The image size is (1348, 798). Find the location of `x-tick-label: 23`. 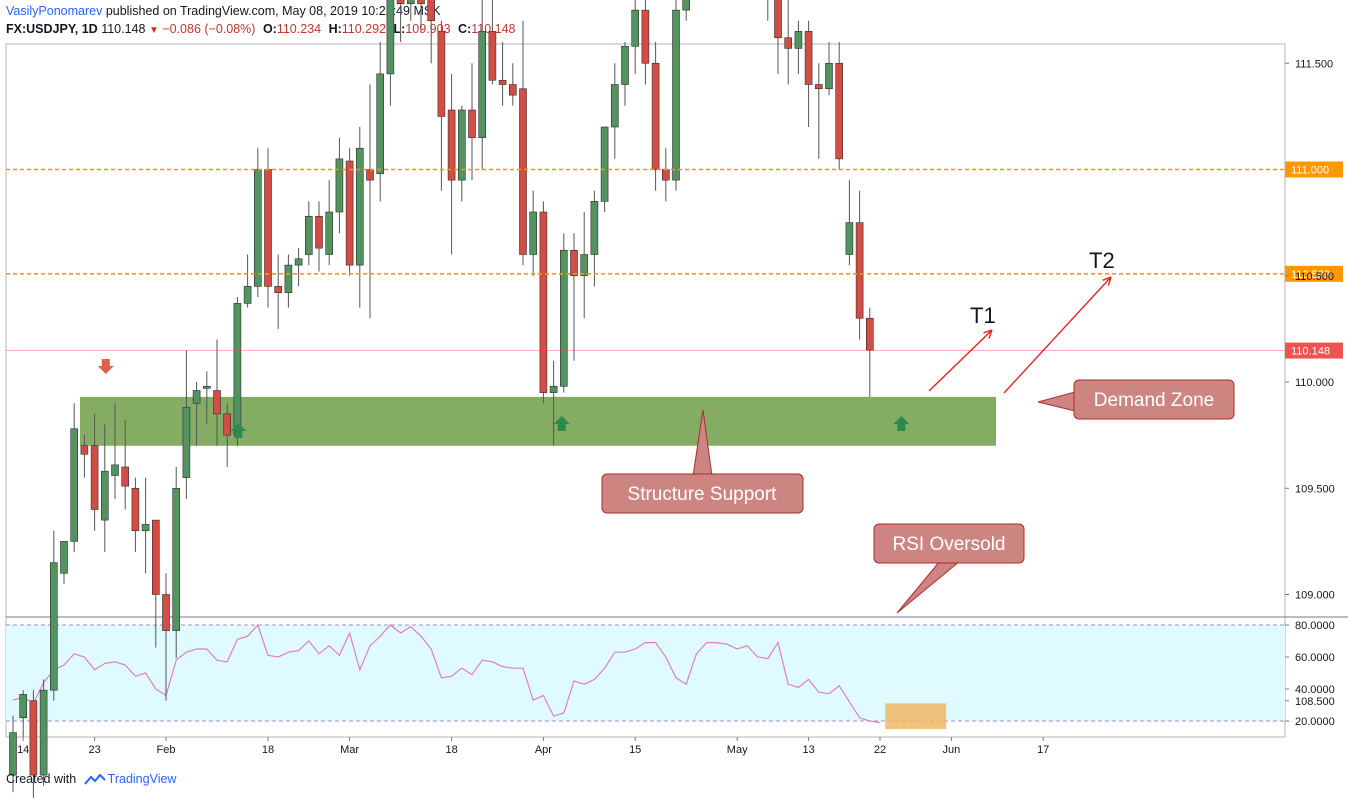

x-tick-label: 23 is located at coordinates (94, 750).